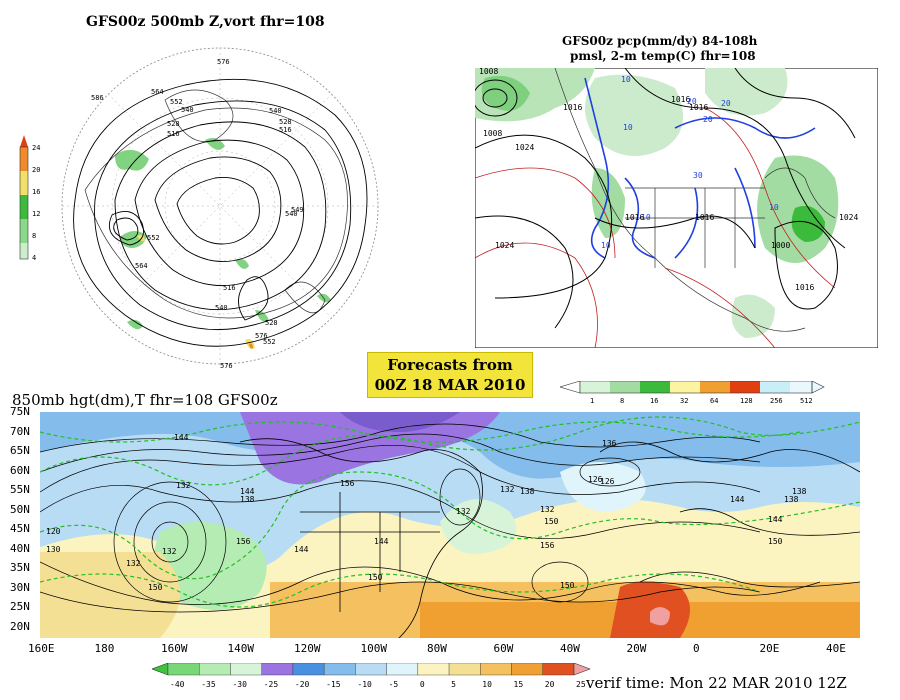 This screenshot has height=700, width=900. I want to click on height-contours, so click(220, 212).